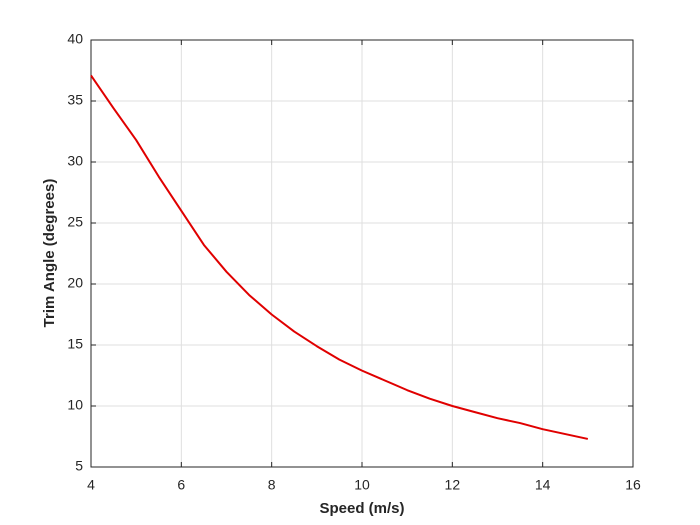 This screenshot has width=700, height=525. Describe the element at coordinates (75, 283) in the screenshot. I see `y-tick-label: 20` at that location.